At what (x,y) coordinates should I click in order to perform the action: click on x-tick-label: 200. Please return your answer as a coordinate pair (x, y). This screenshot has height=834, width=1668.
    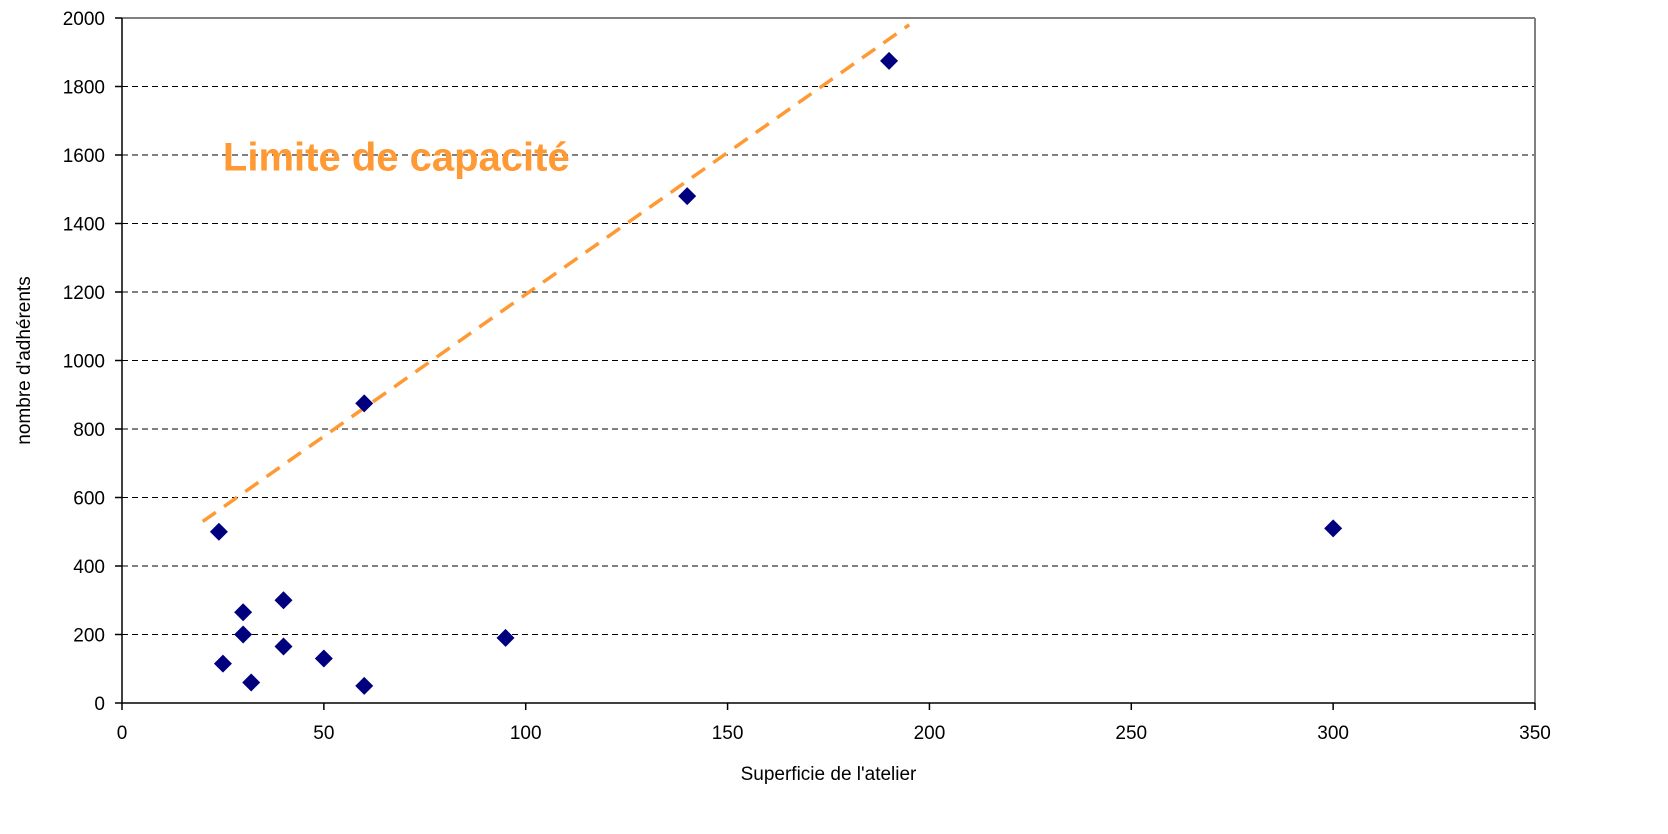
    Looking at the image, I should click on (930, 733).